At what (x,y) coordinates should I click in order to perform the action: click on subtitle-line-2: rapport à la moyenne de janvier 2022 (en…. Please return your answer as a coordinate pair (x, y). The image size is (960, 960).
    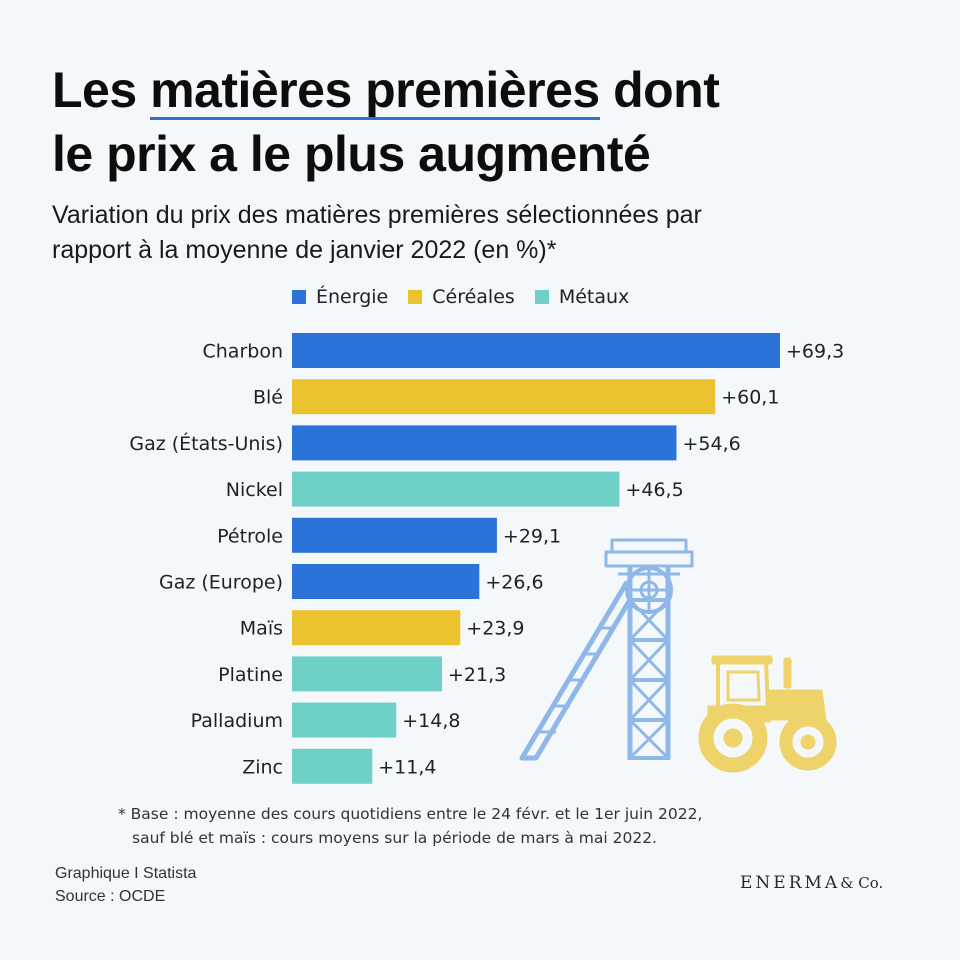
    Looking at the image, I should click on (304, 250).